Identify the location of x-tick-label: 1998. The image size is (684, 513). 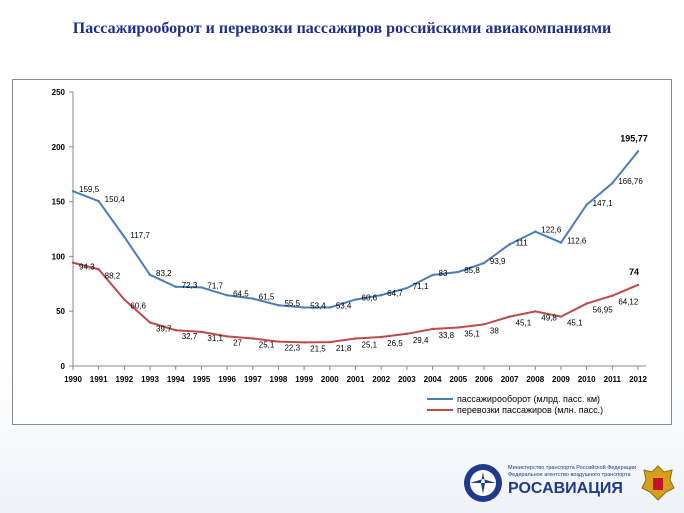
(279, 379).